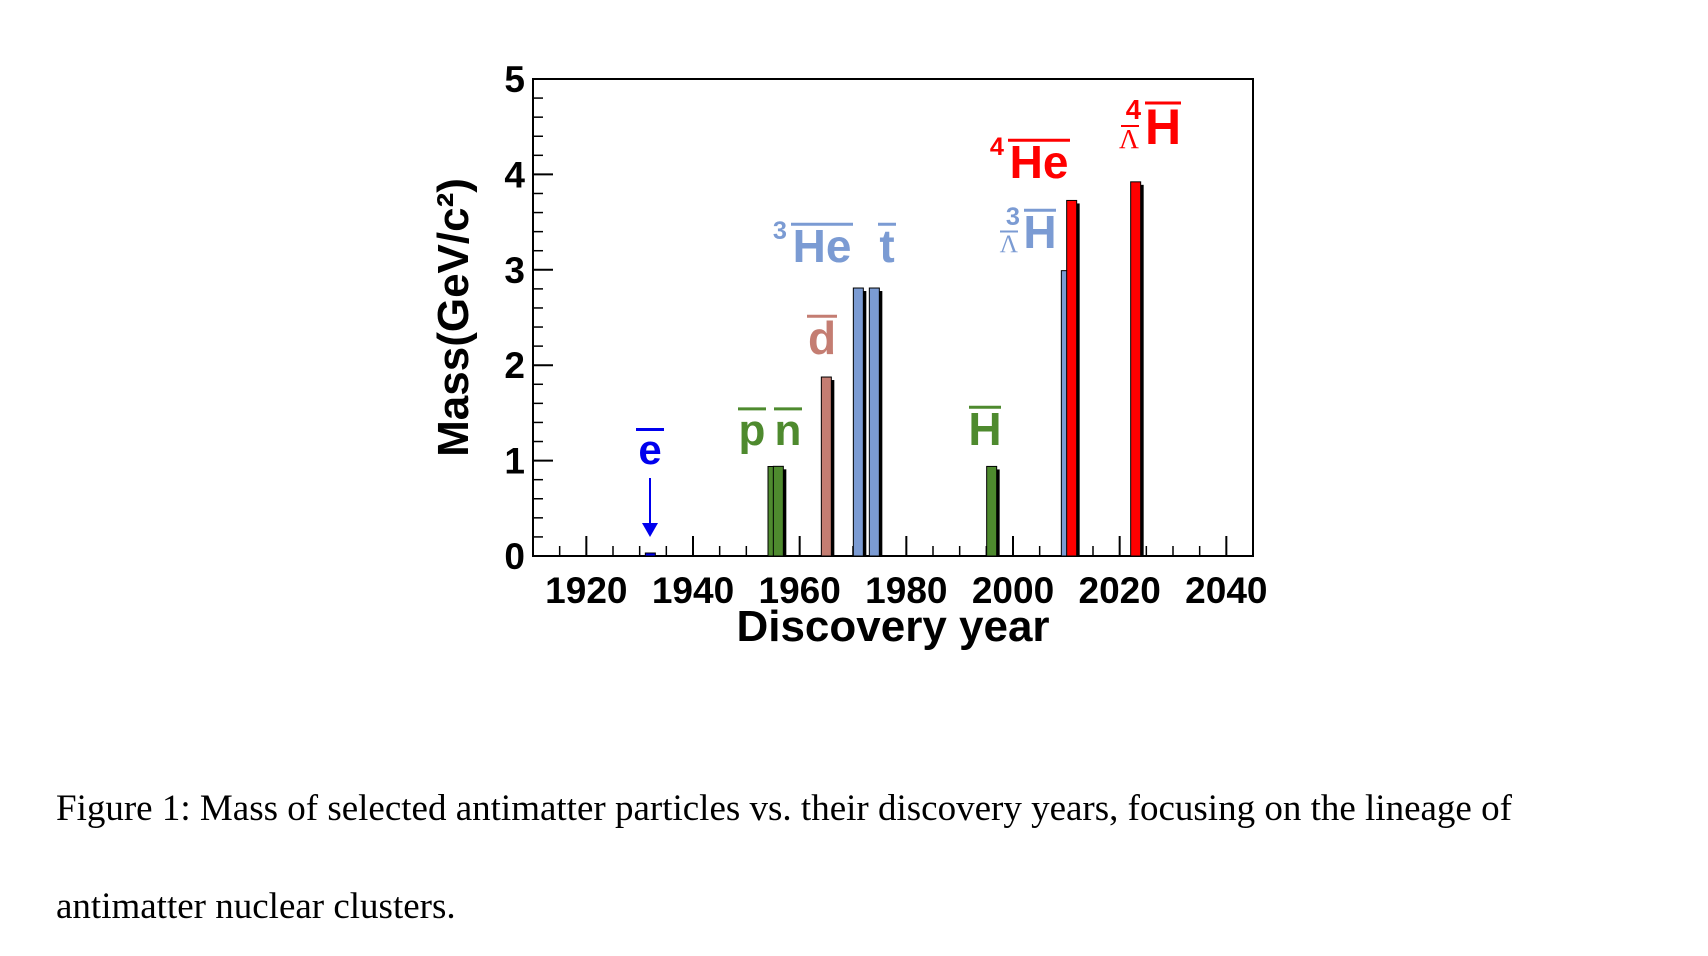  I want to click on label-ebar: e, so click(650, 449).